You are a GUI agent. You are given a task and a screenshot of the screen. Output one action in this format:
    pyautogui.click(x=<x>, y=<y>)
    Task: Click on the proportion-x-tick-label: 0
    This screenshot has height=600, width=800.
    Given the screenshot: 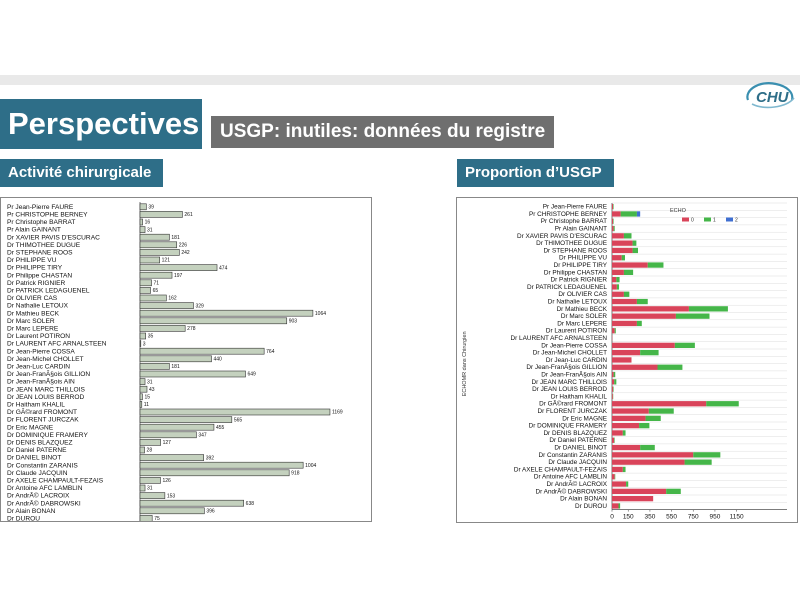 What is the action you would take?
    pyautogui.click(x=612, y=517)
    